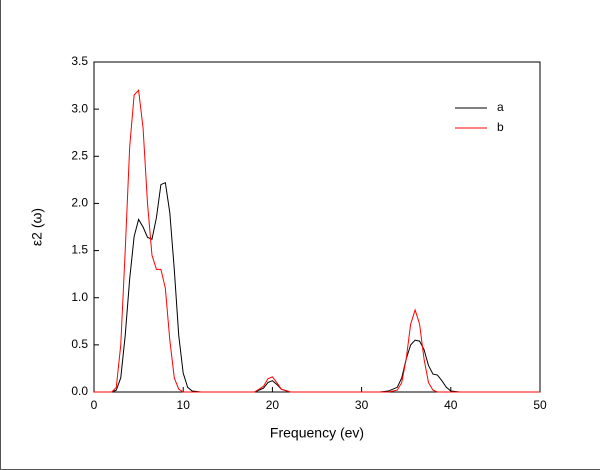 Image resolution: width=600 pixels, height=470 pixels. What do you see at coordinates (94, 405) in the screenshot?
I see `x-tick-label: 0` at bounding box center [94, 405].